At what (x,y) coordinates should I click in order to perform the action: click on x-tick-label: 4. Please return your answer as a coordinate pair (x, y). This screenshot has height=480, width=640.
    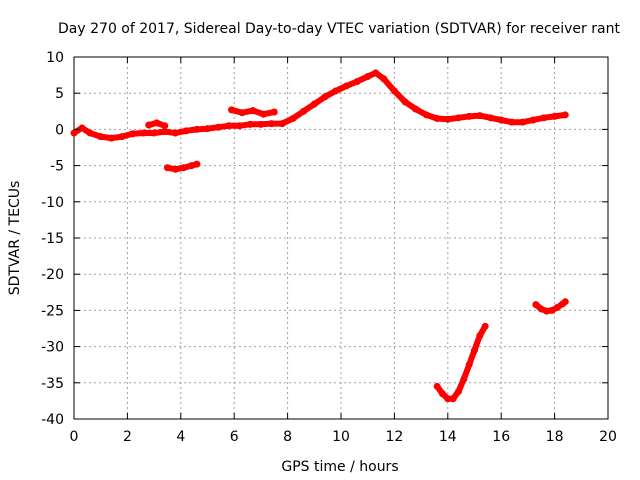
    Looking at the image, I should click on (180, 437).